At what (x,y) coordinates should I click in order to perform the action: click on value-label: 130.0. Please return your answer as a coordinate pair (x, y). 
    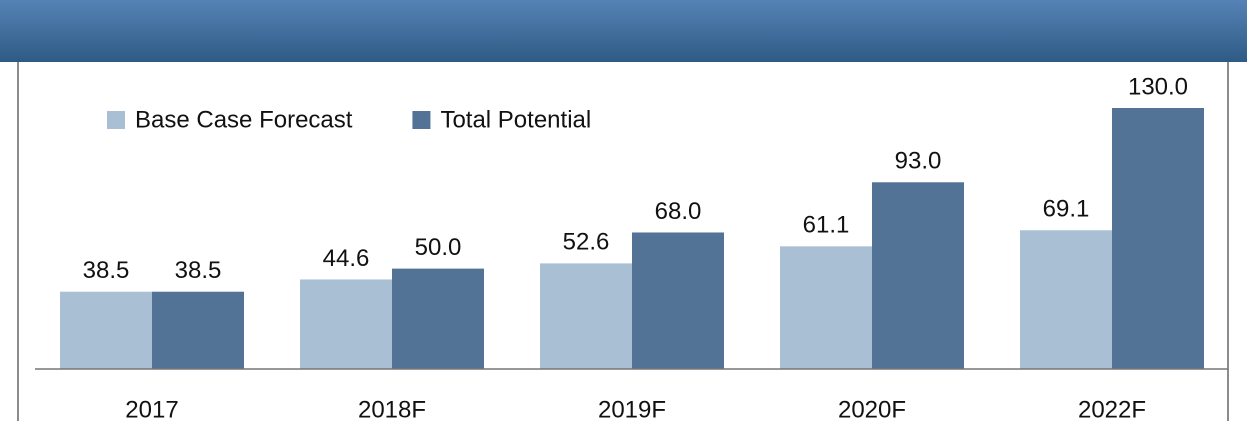
    Looking at the image, I should click on (1158, 86).